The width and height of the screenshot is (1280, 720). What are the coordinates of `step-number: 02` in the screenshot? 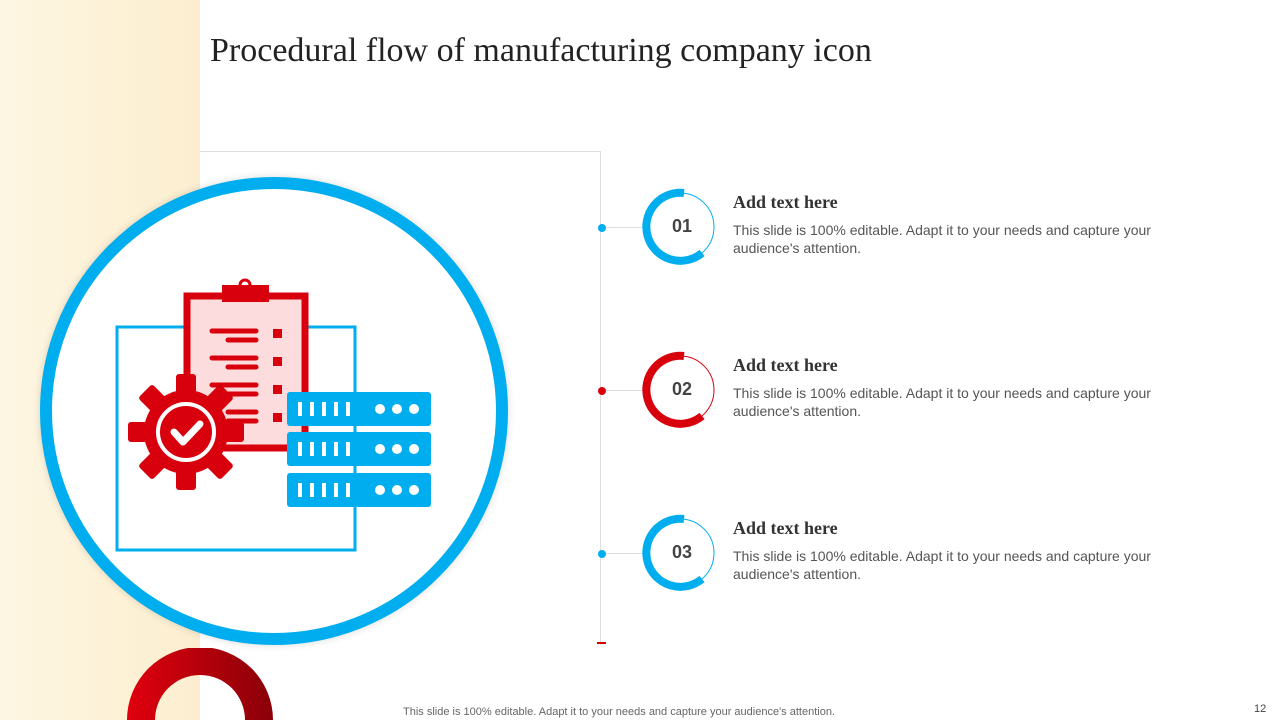 It's located at (682, 389).